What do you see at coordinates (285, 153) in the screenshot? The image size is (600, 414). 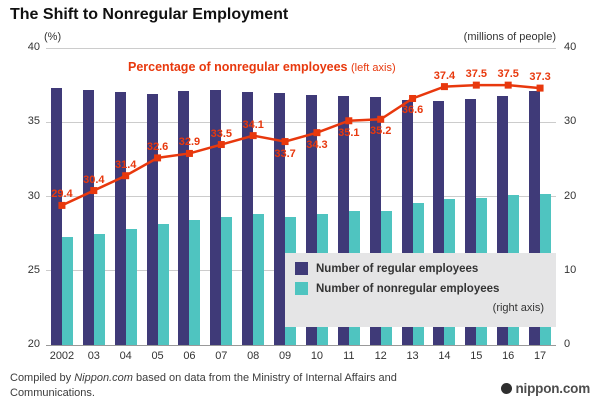 I see `point-label: 33.7` at bounding box center [285, 153].